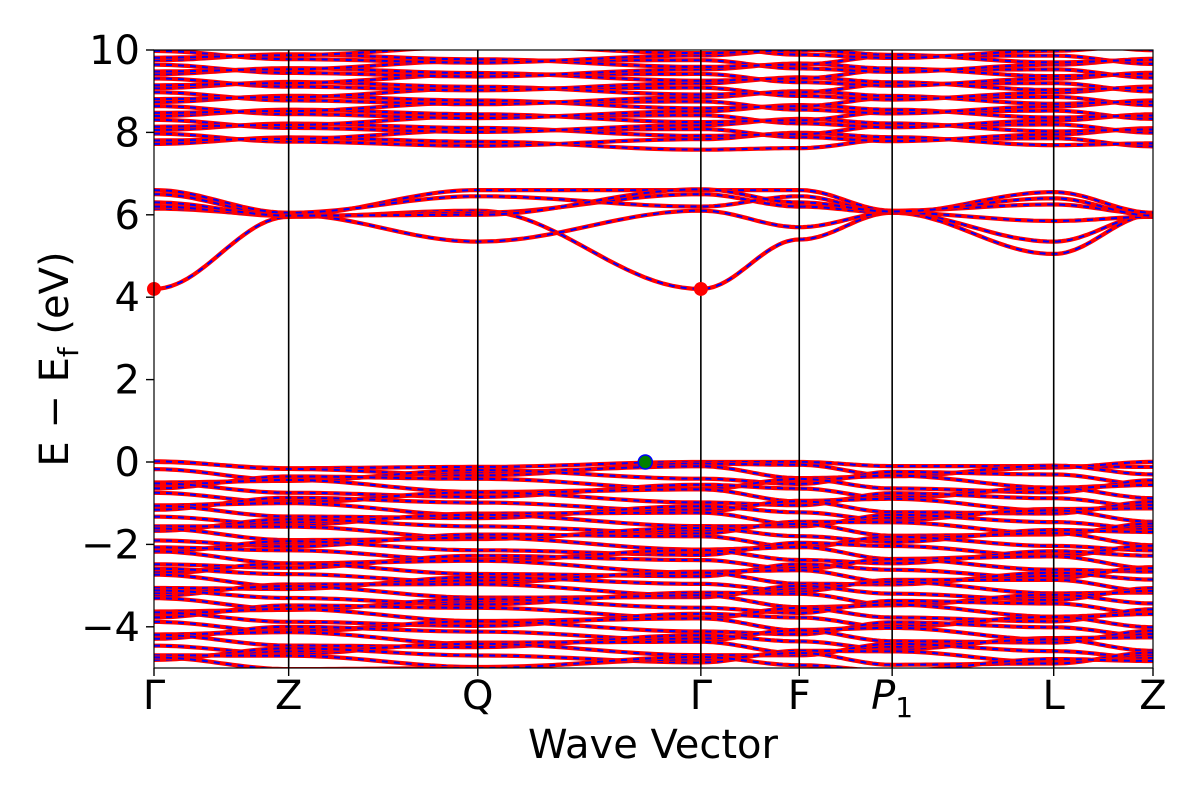  What do you see at coordinates (55, 299) in the screenshot?
I see `y-axis-label-unit: (eV)` at bounding box center [55, 299].